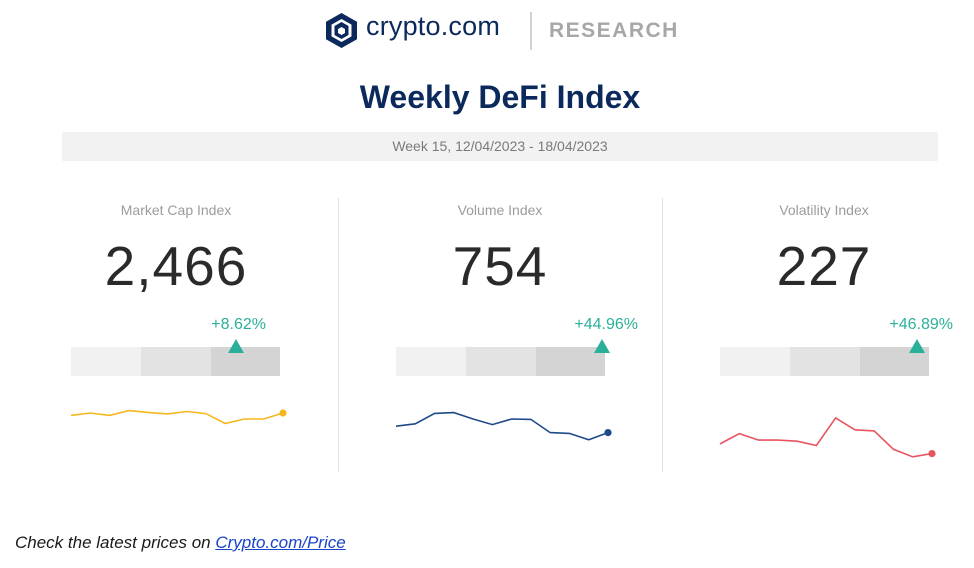 Image resolution: width=974 pixels, height=568 pixels. Describe the element at coordinates (115, 542) in the screenshot. I see `footer-text: Check the latest prices on` at that location.